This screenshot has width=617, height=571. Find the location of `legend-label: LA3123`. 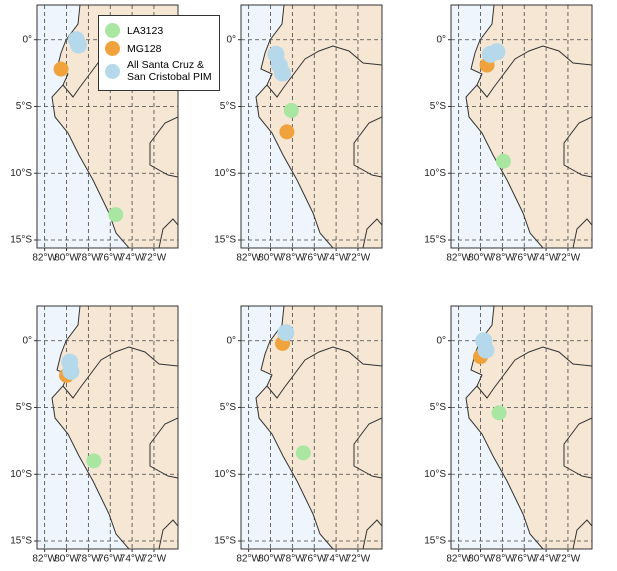

legend-label: LA3123 is located at coordinates (145, 30).